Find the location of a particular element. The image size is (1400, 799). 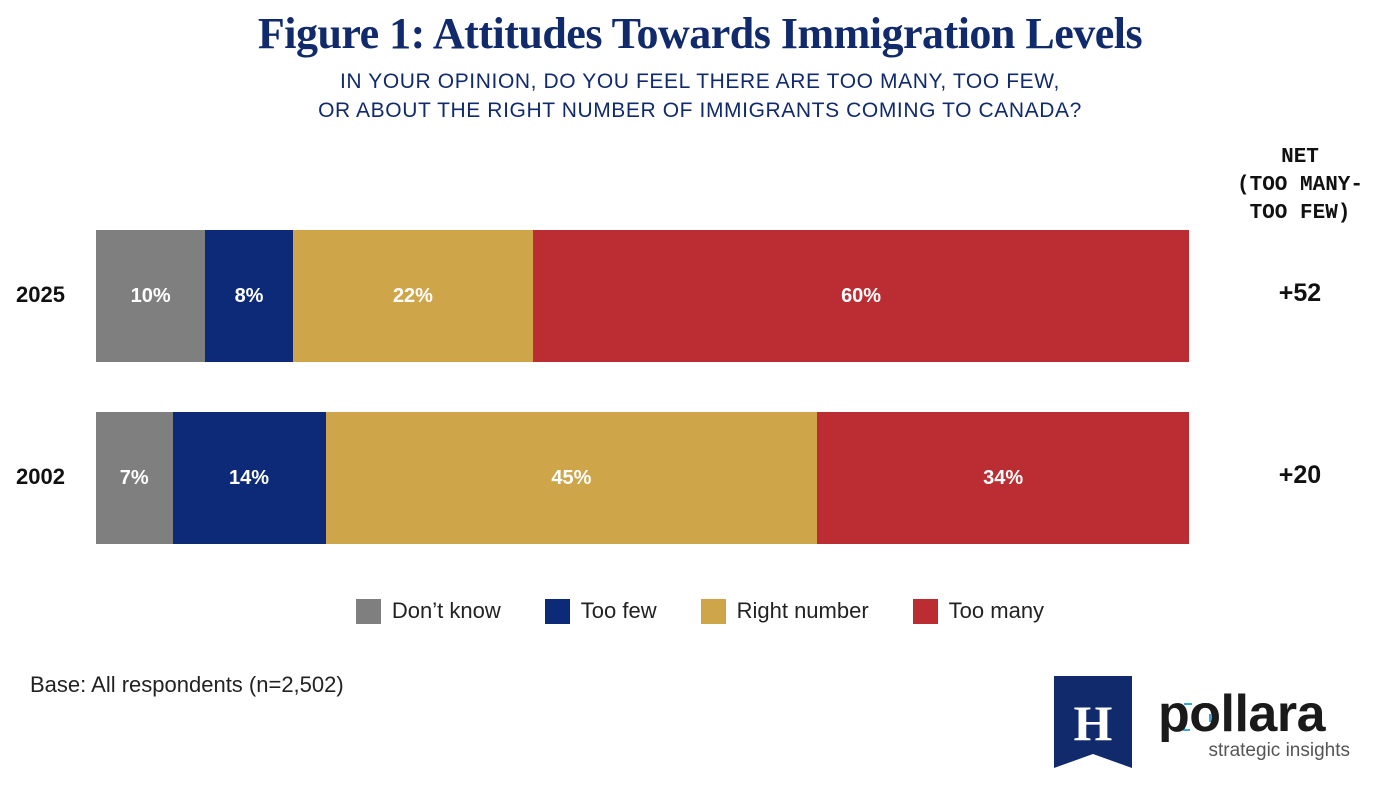

data-label: 10% is located at coordinates (150, 295).